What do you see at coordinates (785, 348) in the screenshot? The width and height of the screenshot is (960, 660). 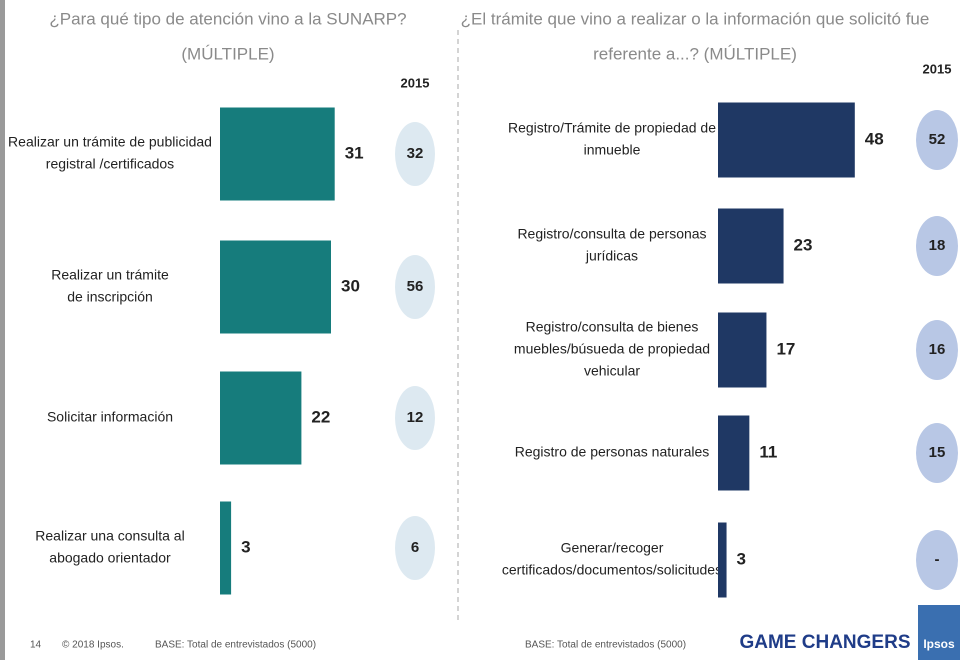 I see `value-label: 17` at bounding box center [785, 348].